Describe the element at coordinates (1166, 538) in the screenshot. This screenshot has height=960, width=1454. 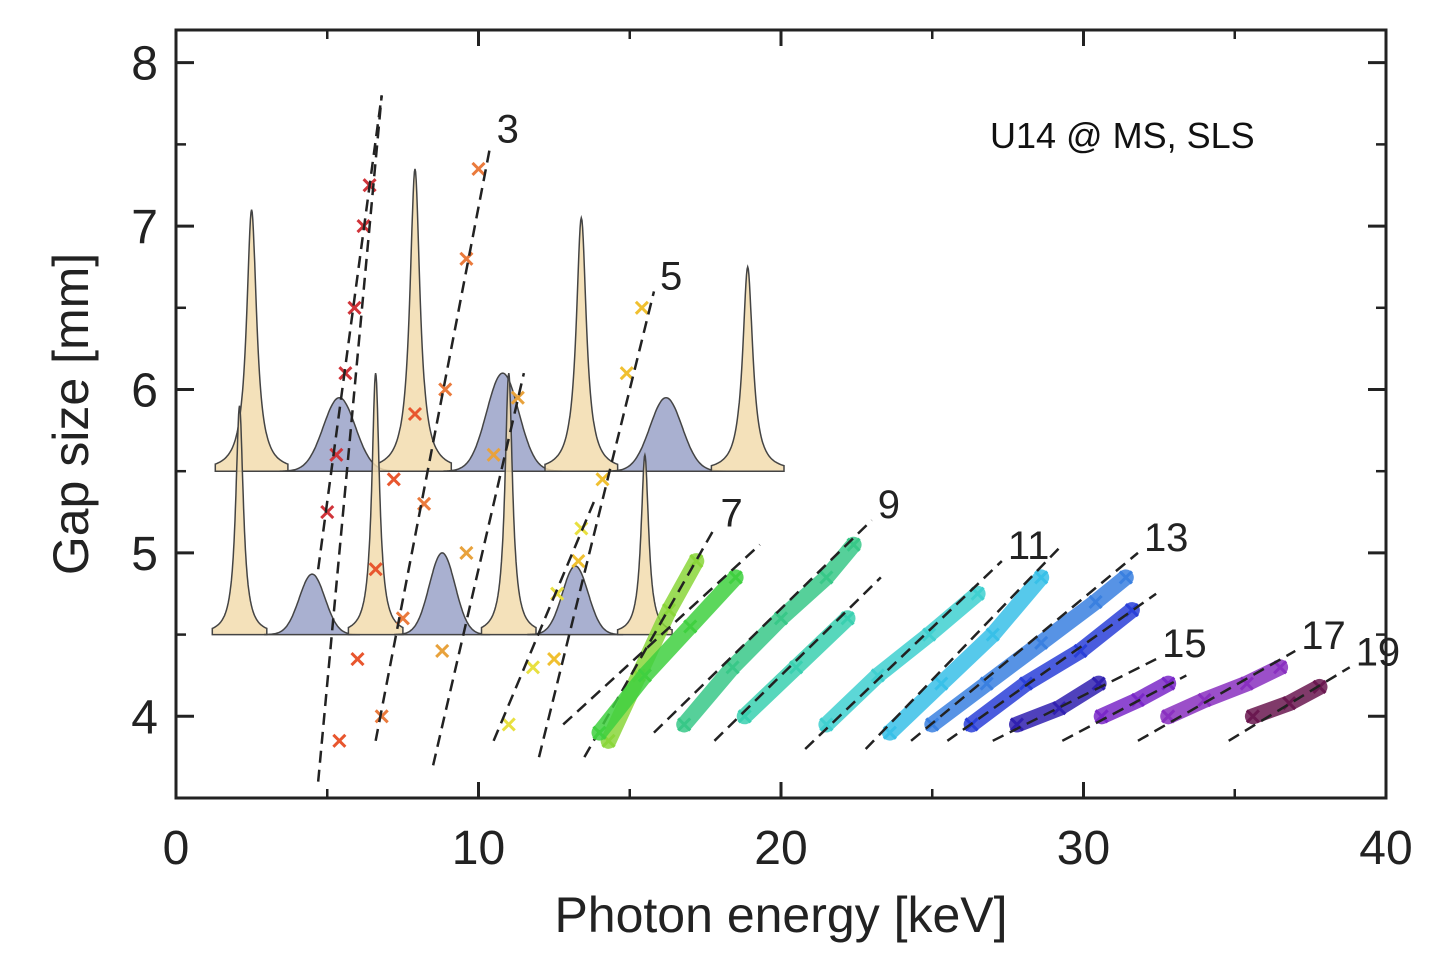
I see `harmonic-label-13: 13` at that location.